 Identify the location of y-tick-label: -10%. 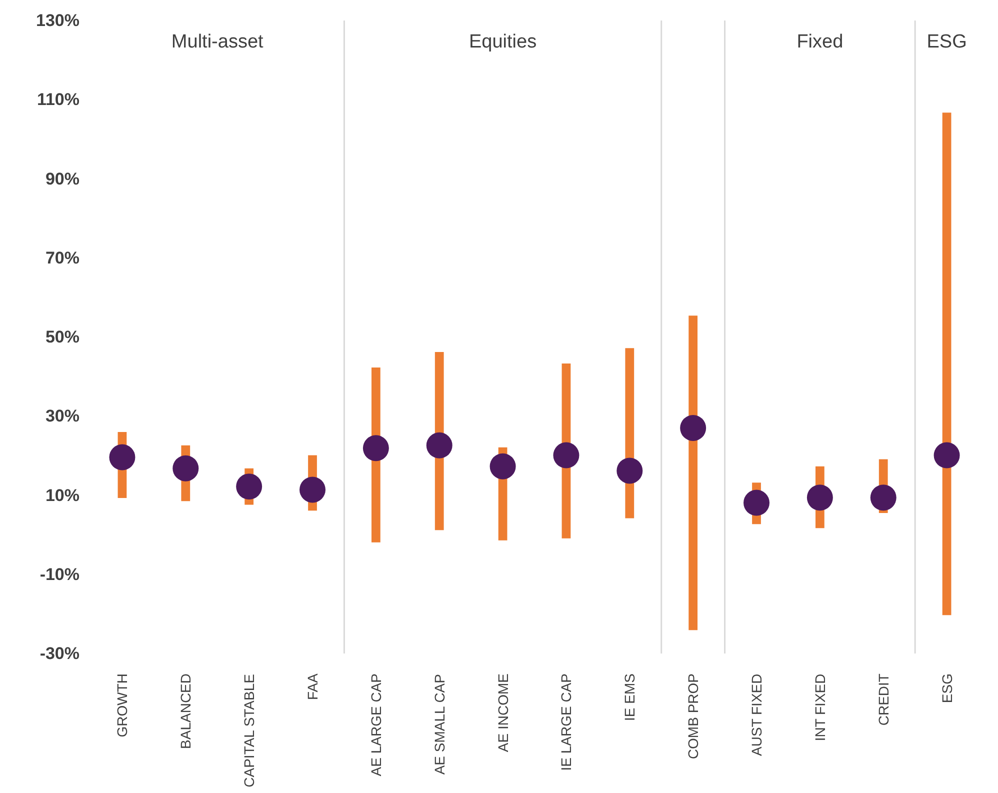
(60, 574).